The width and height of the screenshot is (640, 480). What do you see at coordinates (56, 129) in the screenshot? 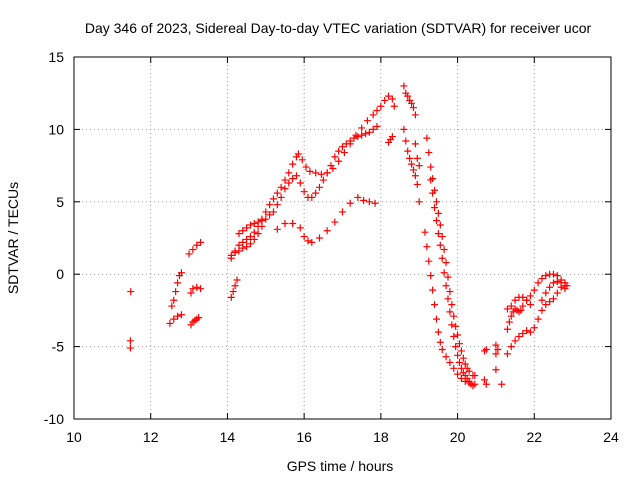
I see `y-tick-label: 10` at bounding box center [56, 129].